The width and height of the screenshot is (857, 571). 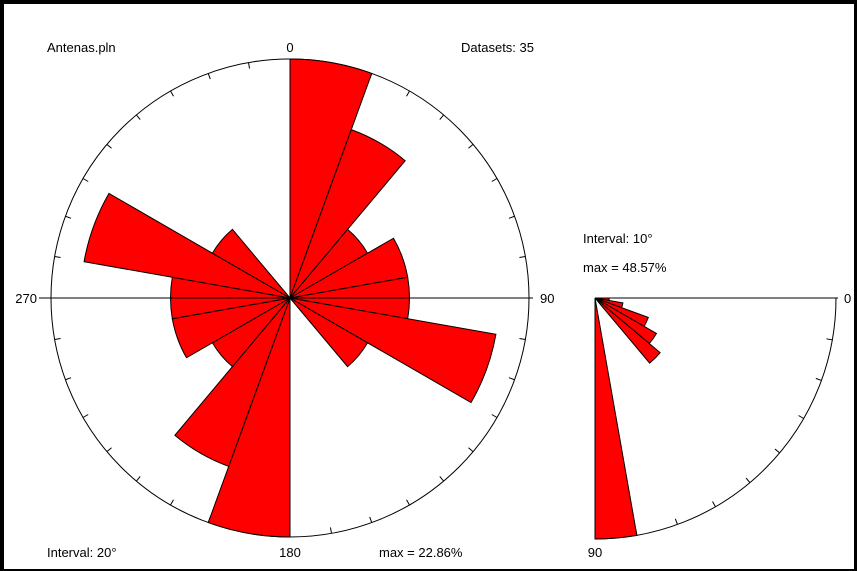 What do you see at coordinates (595, 552) in the screenshot?
I see `dip-ninety-label: 90` at bounding box center [595, 552].